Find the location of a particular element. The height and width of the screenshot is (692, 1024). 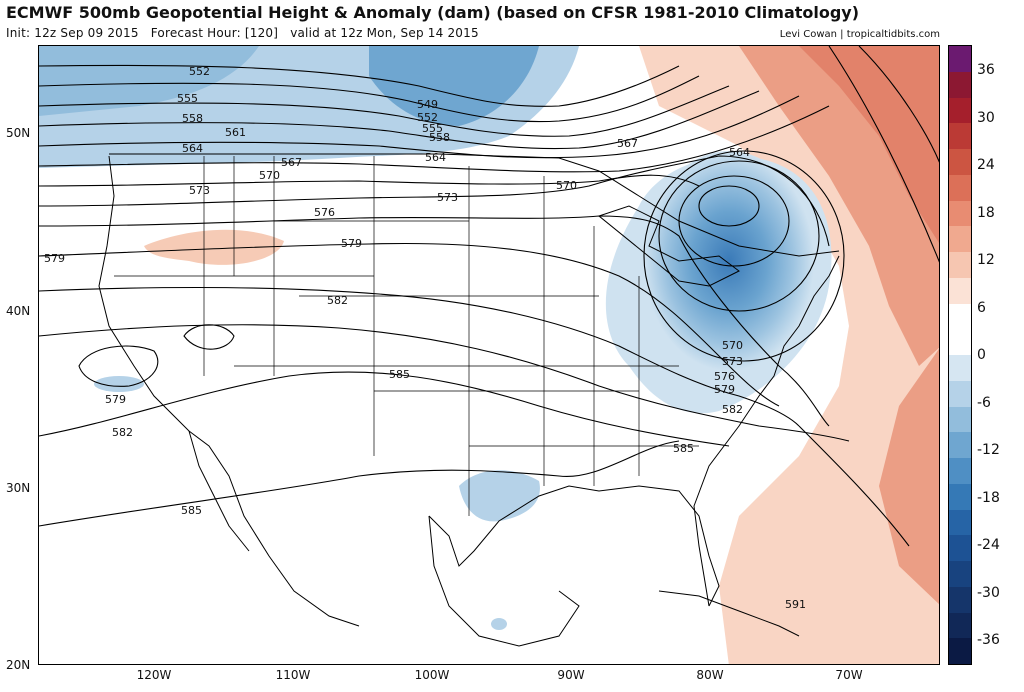

negative-anomaly-gulf is located at coordinates (499, 496).